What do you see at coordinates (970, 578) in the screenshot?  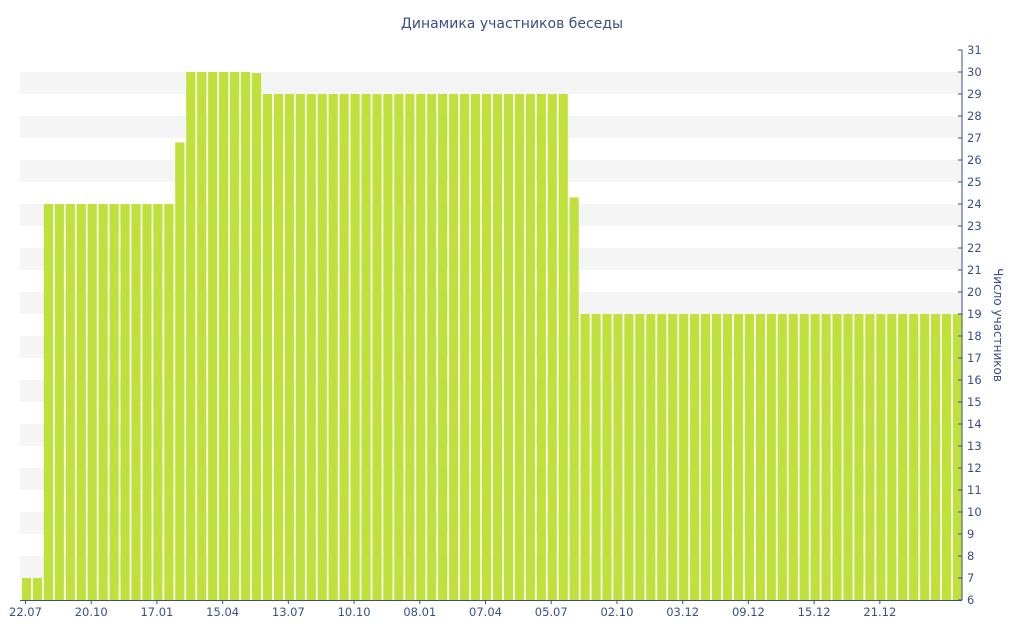 I see `y-tick-label: 7` at bounding box center [970, 578].